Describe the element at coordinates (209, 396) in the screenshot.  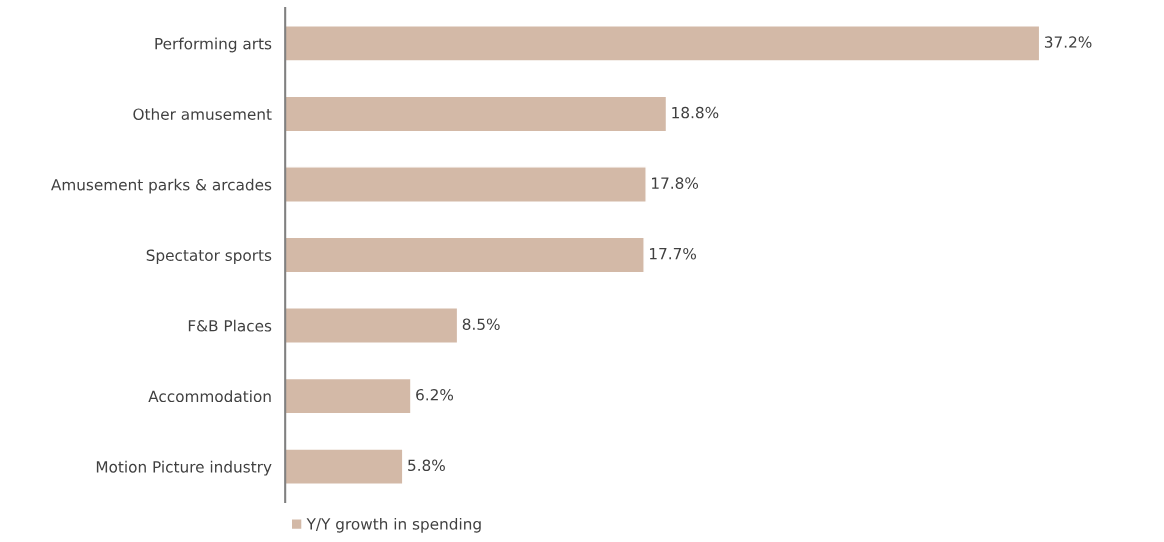
I see `y-tick-label: Accommodation` at that location.